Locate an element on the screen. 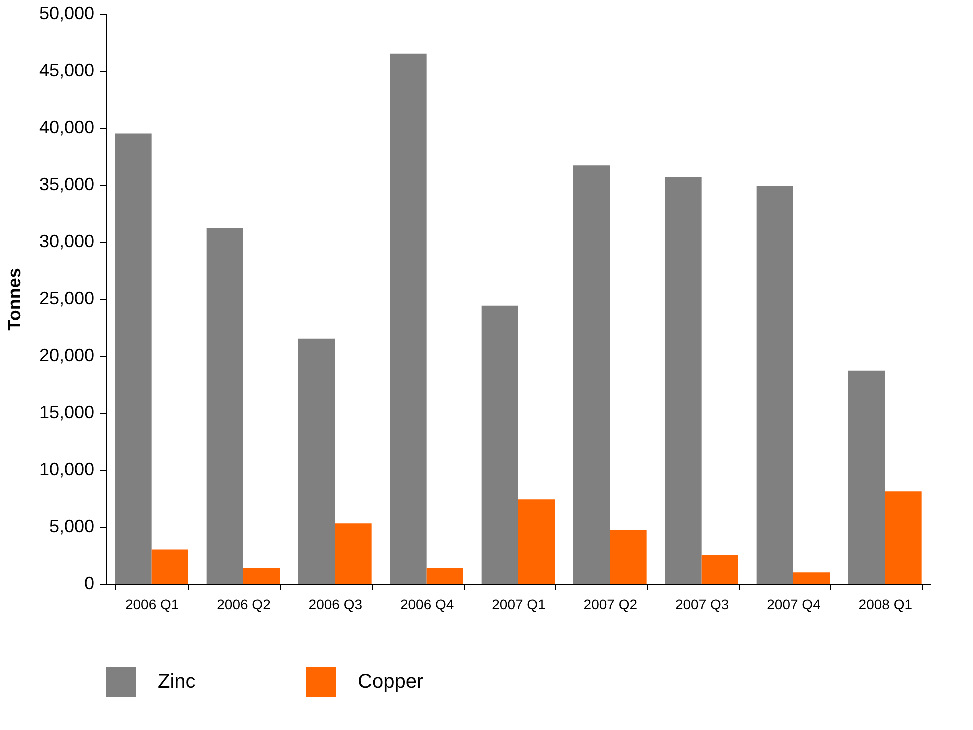  y-tick-label: 45,000 is located at coordinates (66, 70).